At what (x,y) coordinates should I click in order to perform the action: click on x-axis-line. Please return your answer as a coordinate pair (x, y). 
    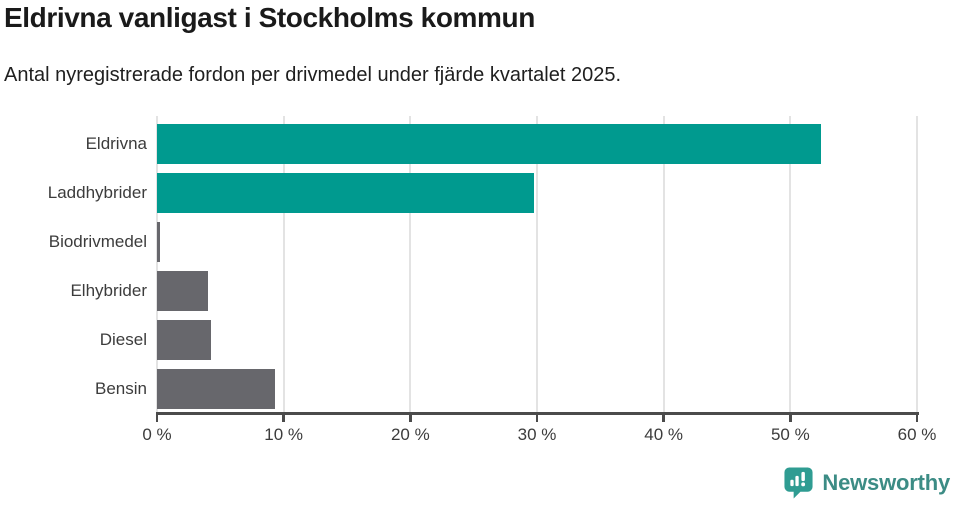
    Looking at the image, I should click on (537, 413).